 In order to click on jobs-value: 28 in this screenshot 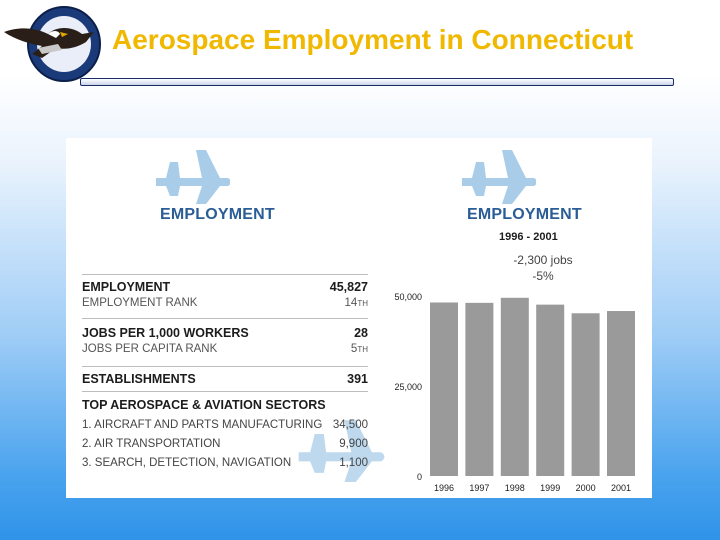, I will do `click(361, 333)`.